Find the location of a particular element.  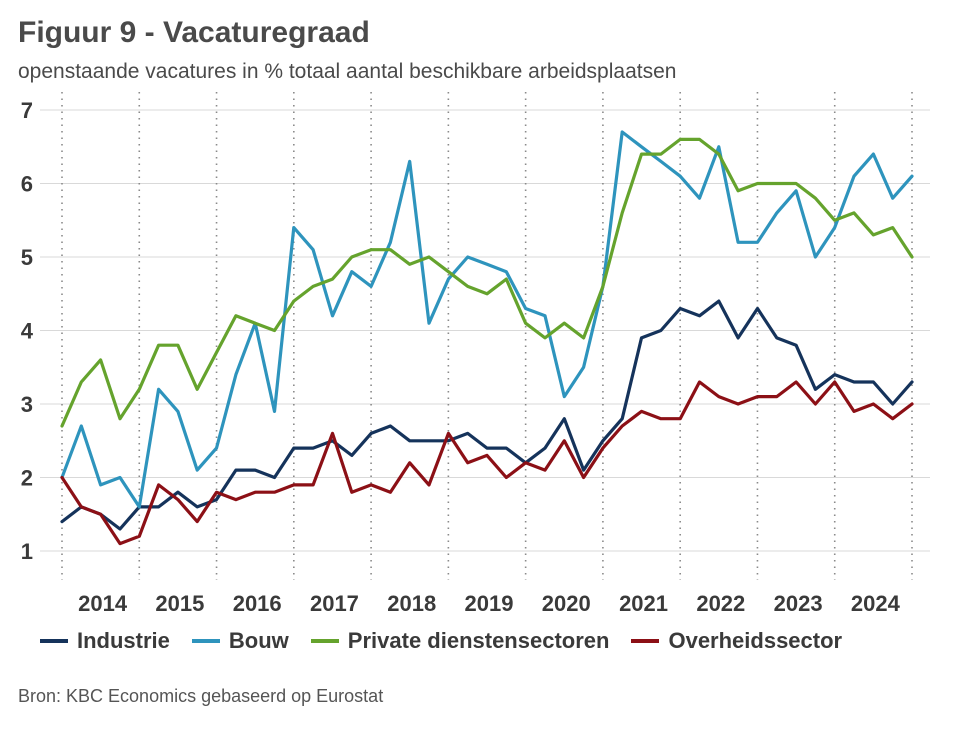

x-tick-label: 2020 is located at coordinates (566, 603).